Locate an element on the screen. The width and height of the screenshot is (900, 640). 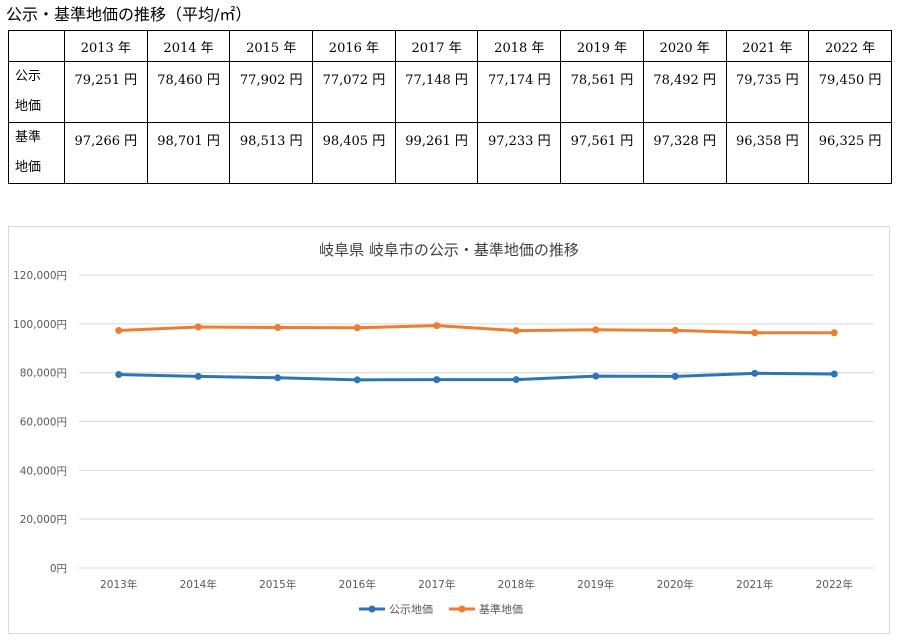
x-tick-label: 2016年 is located at coordinates (357, 584).